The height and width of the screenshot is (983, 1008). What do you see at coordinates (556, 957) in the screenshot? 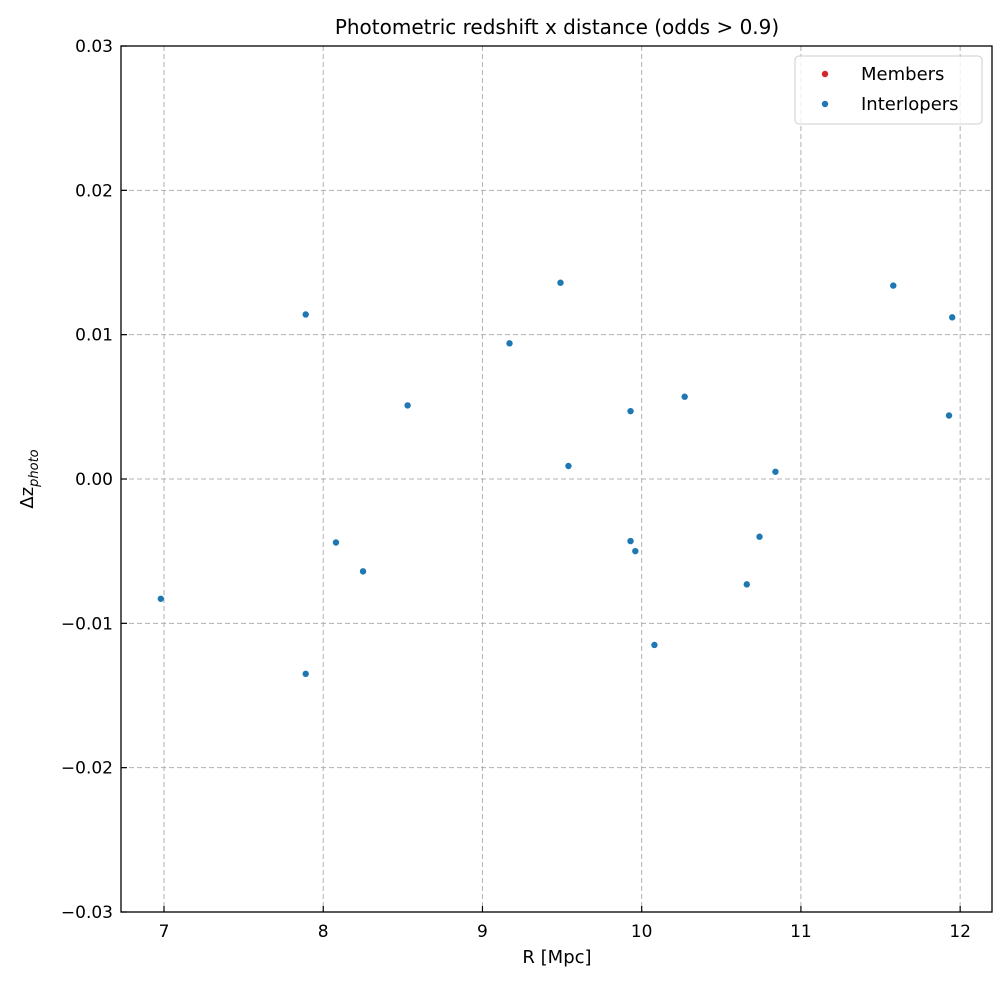
I see `x-axis-label: R [Mpc]` at bounding box center [556, 957].